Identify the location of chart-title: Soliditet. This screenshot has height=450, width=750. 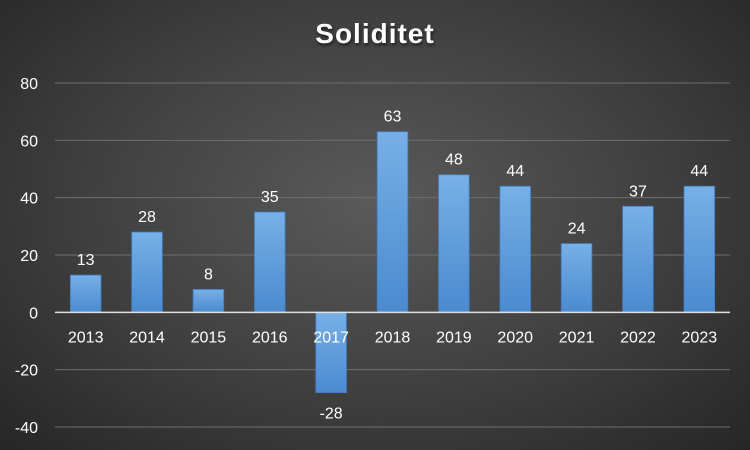
(375, 33).